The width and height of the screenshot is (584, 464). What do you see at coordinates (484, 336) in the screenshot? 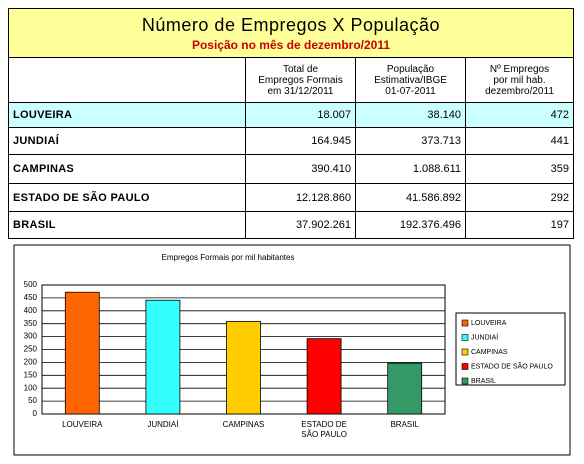
I see `legend-label: JUNDIAÍ` at bounding box center [484, 336].